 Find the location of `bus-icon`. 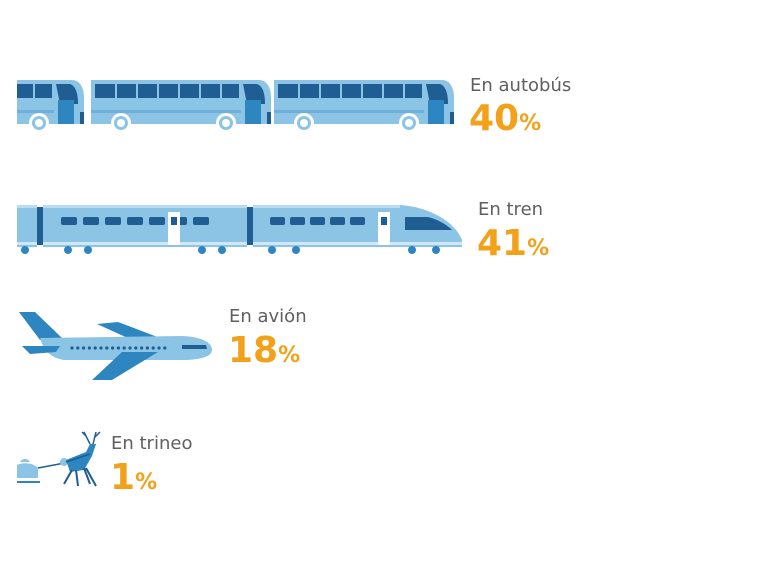

bus-icon is located at coordinates (235, 106).